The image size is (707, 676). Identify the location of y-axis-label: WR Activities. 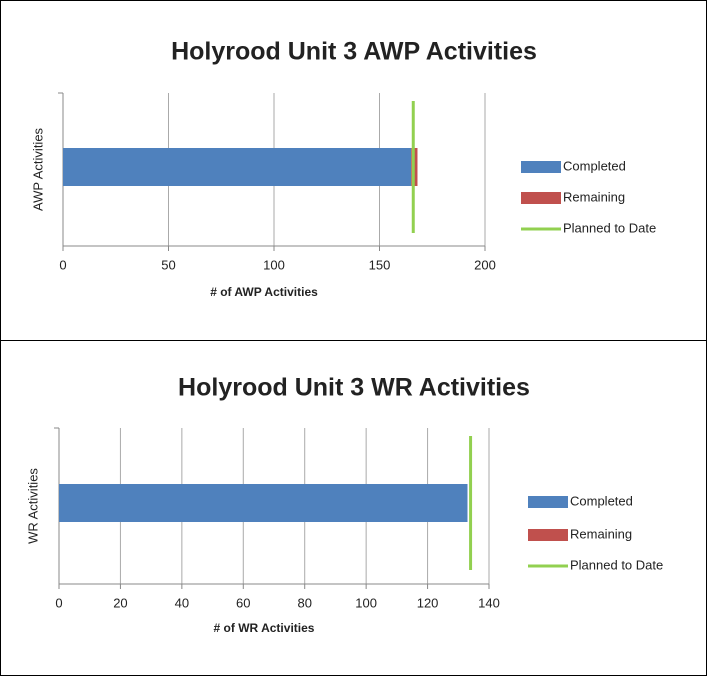
(32, 506).